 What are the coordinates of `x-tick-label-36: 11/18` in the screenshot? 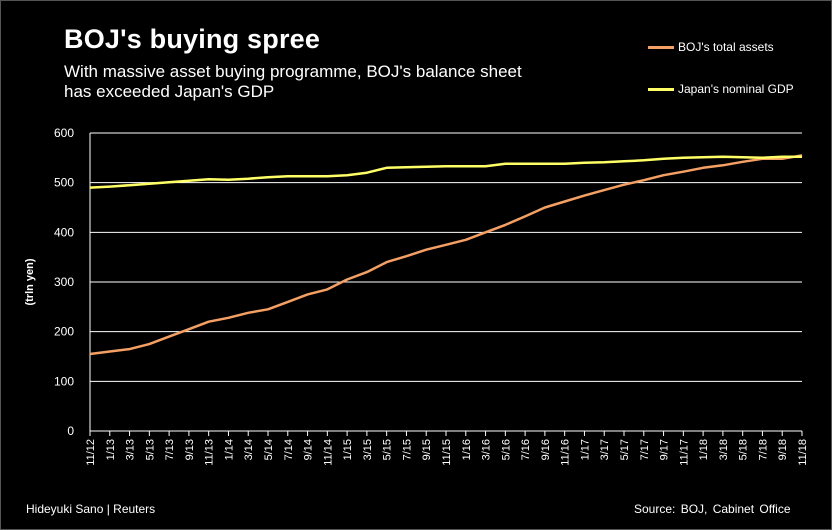 It's located at (803, 452).